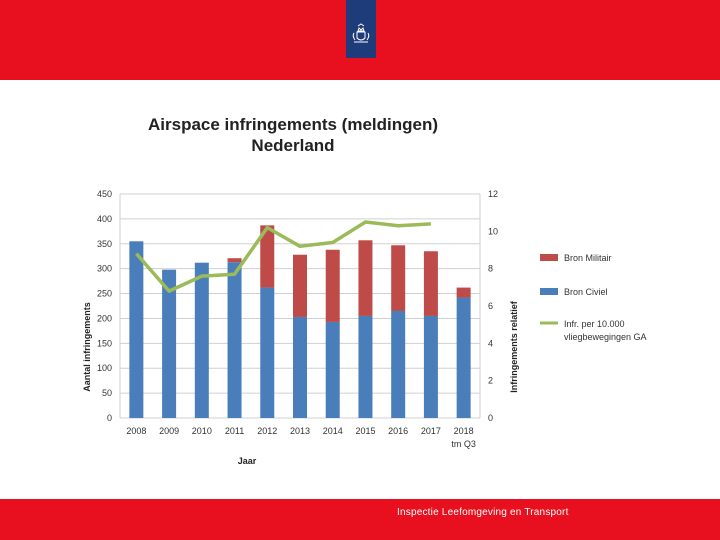 Image resolution: width=720 pixels, height=540 pixels. Describe the element at coordinates (107, 393) in the screenshot. I see `left-tick-label: 50` at that location.